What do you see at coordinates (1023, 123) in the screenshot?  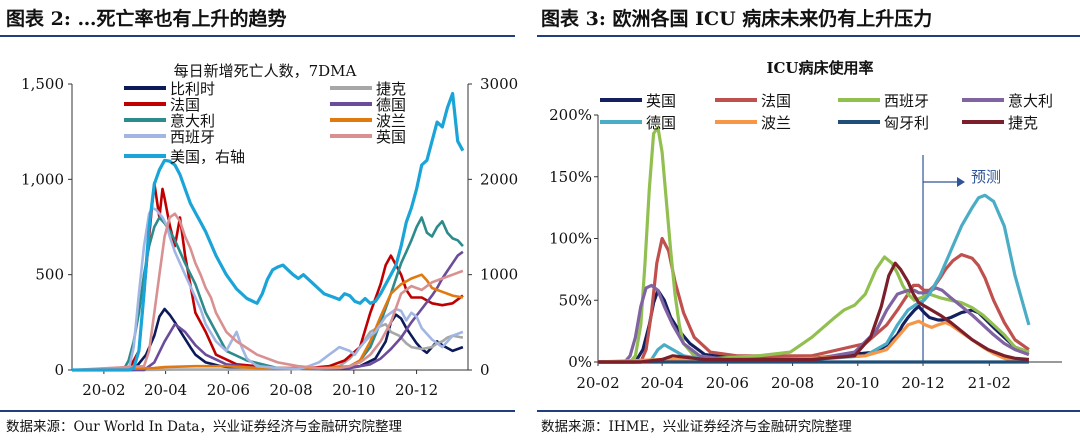 I see `icu-legend-label-7: 捷克` at bounding box center [1023, 123].